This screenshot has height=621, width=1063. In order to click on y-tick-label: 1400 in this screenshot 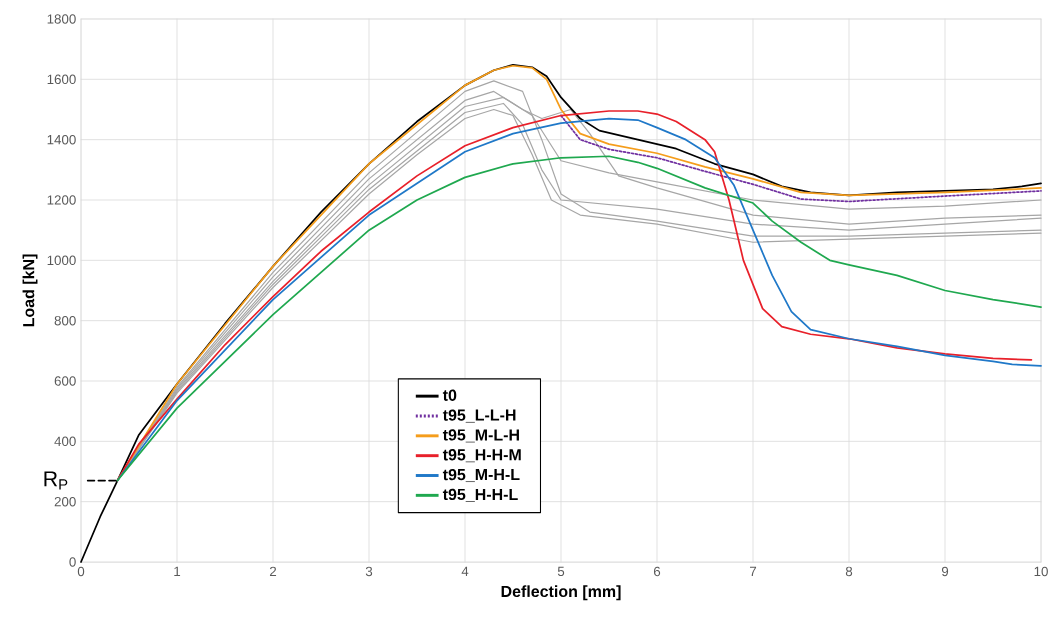, I will do `click(61, 139)`.